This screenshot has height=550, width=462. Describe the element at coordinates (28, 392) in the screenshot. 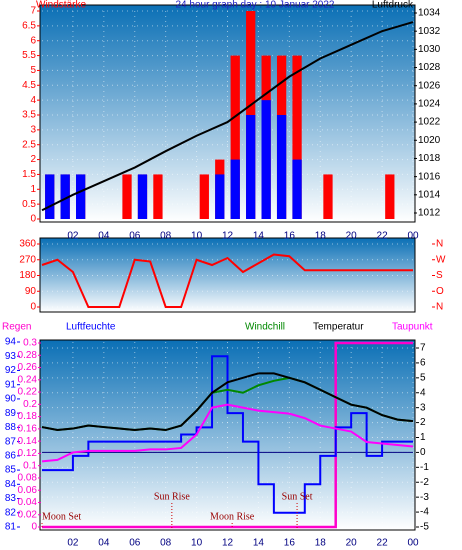

I see `y3ticks-label: 0.22` at that location.